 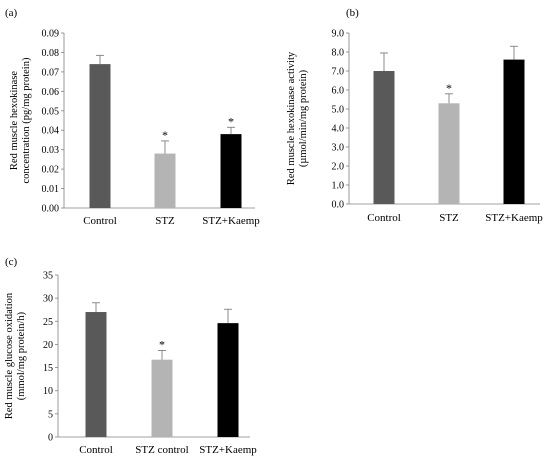 What do you see at coordinates (51, 34) in the screenshot?
I see `y-tick-label: 0.09` at bounding box center [51, 34].